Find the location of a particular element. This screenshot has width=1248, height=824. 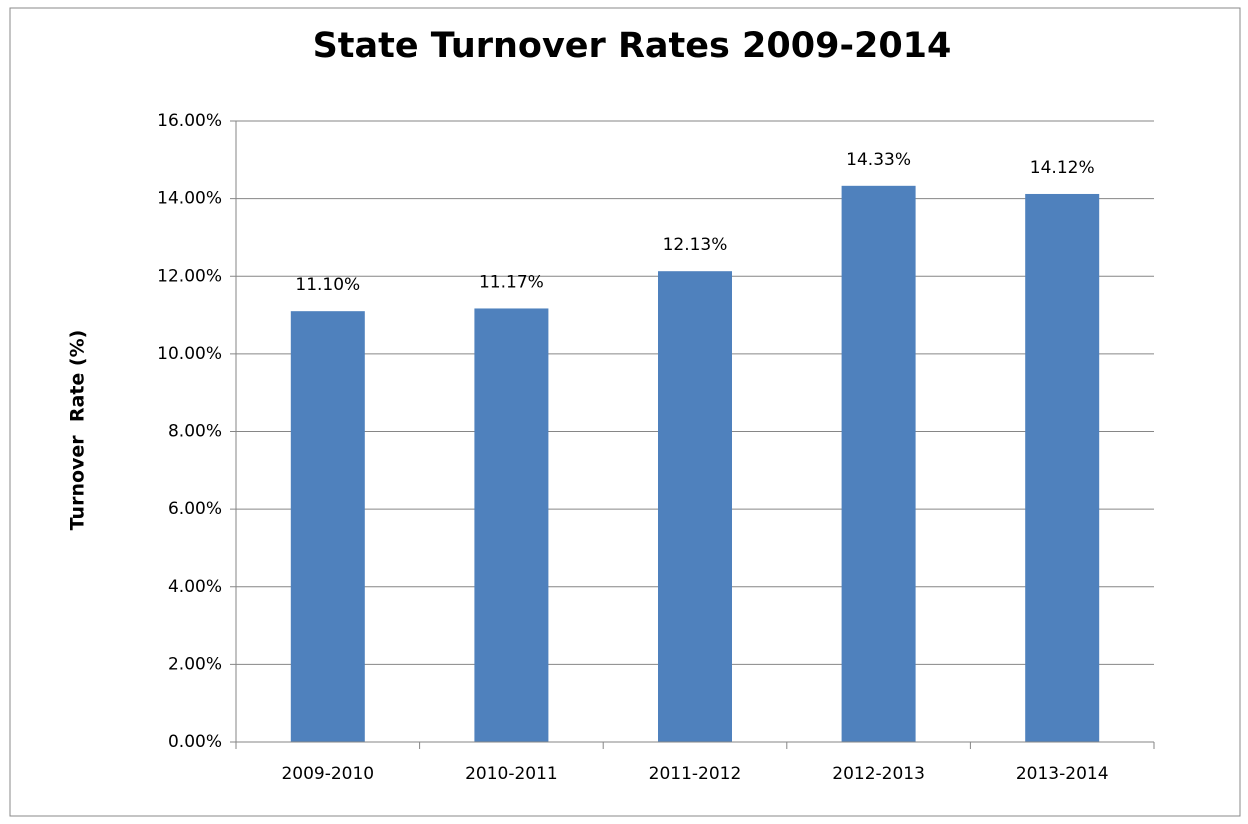

x-tick-label: 2013-2014 is located at coordinates (1062, 774).